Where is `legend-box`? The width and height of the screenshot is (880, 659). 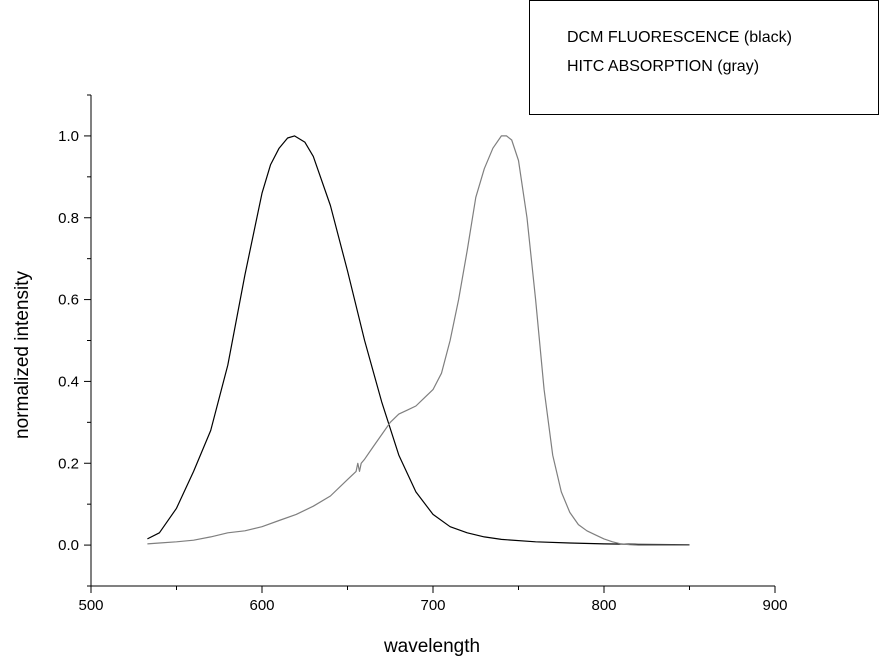
legend-box is located at coordinates (704, 57).